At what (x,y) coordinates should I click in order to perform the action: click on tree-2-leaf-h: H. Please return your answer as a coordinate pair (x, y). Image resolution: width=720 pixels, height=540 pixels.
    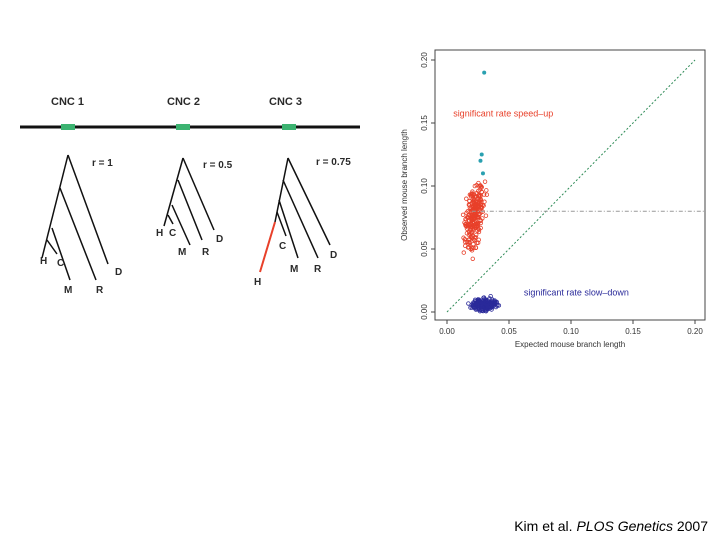
    Looking at the image, I should click on (160, 233).